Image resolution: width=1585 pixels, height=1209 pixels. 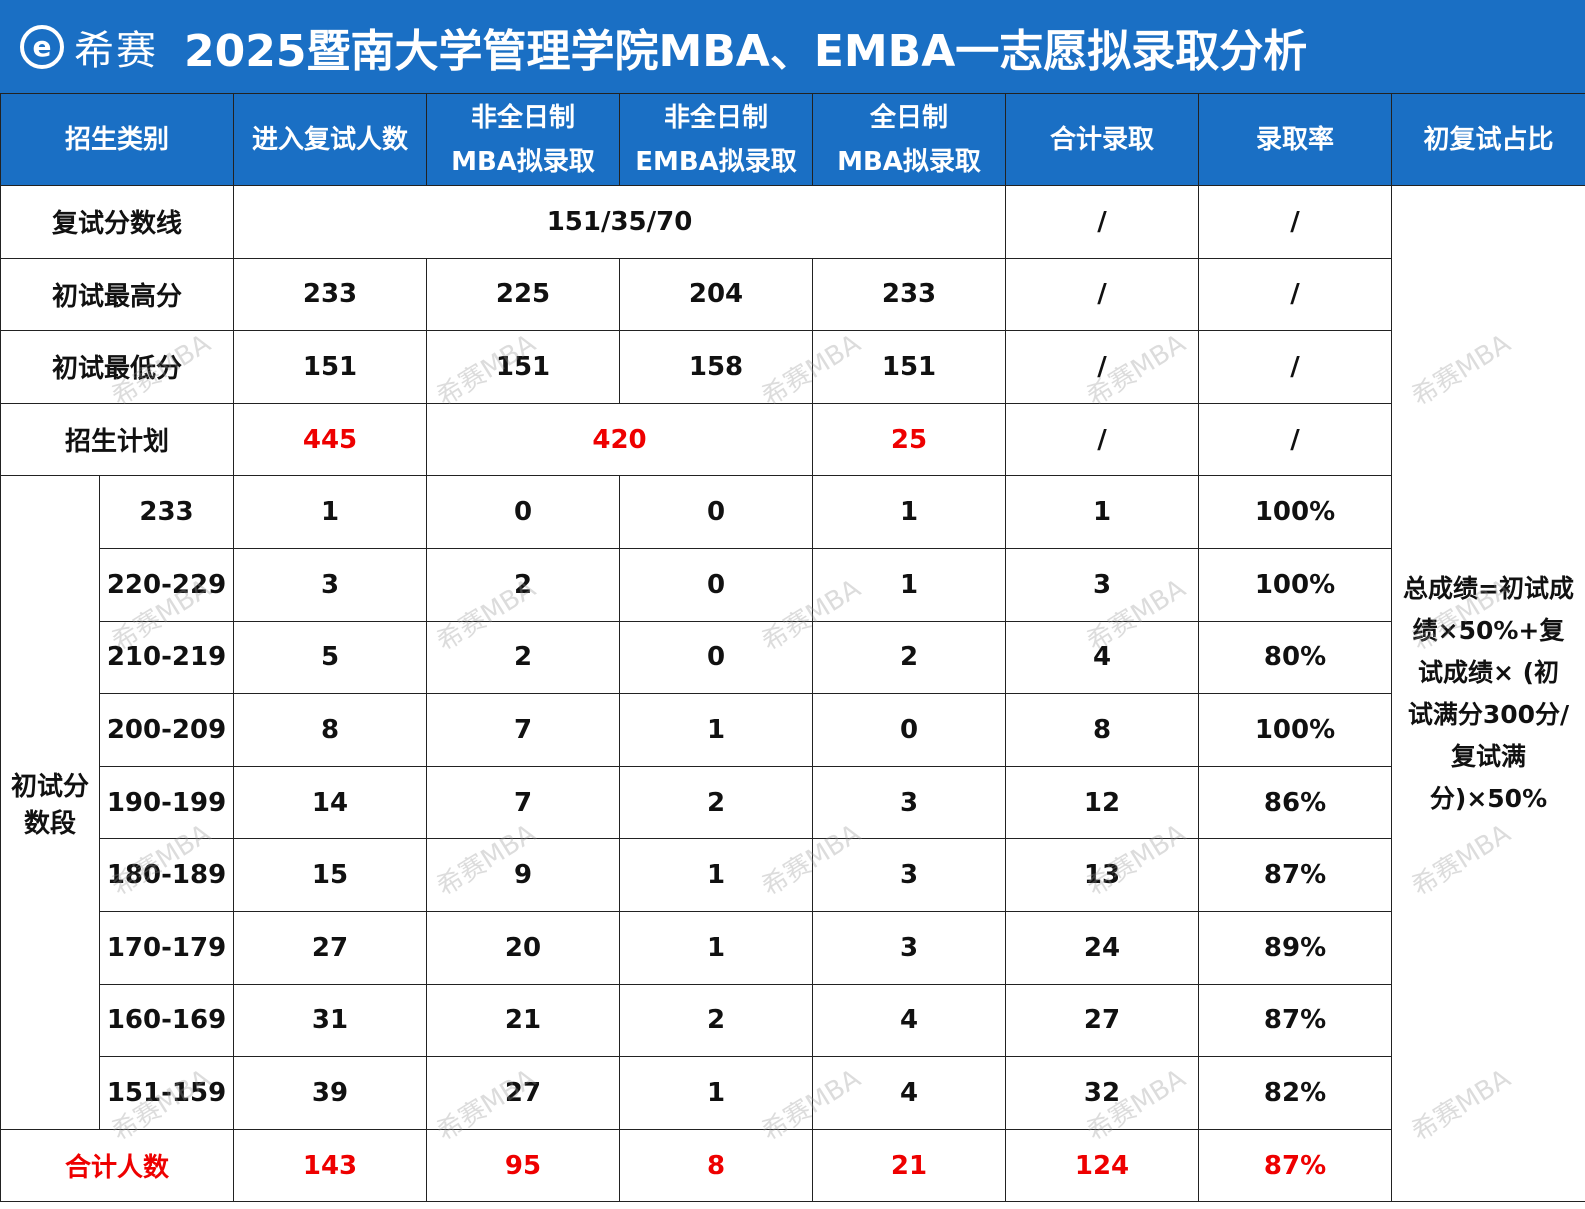 I want to click on band-range: 160-169, so click(x=166, y=1020).